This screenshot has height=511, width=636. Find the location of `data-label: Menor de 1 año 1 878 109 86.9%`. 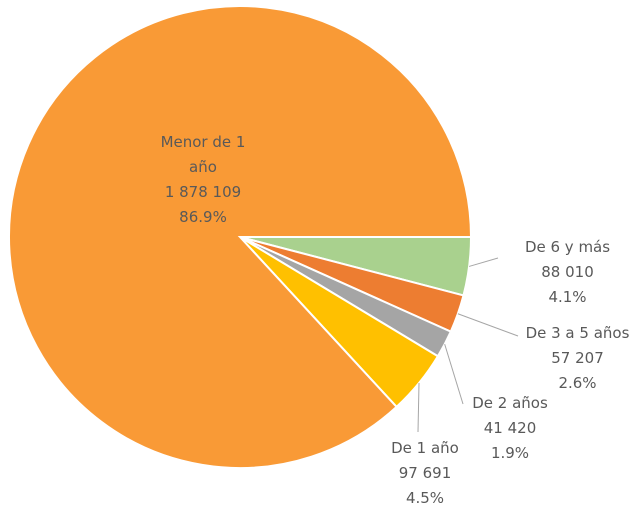

data-label: Menor de 1 año 1 878 109 86.9% is located at coordinates (203, 180).